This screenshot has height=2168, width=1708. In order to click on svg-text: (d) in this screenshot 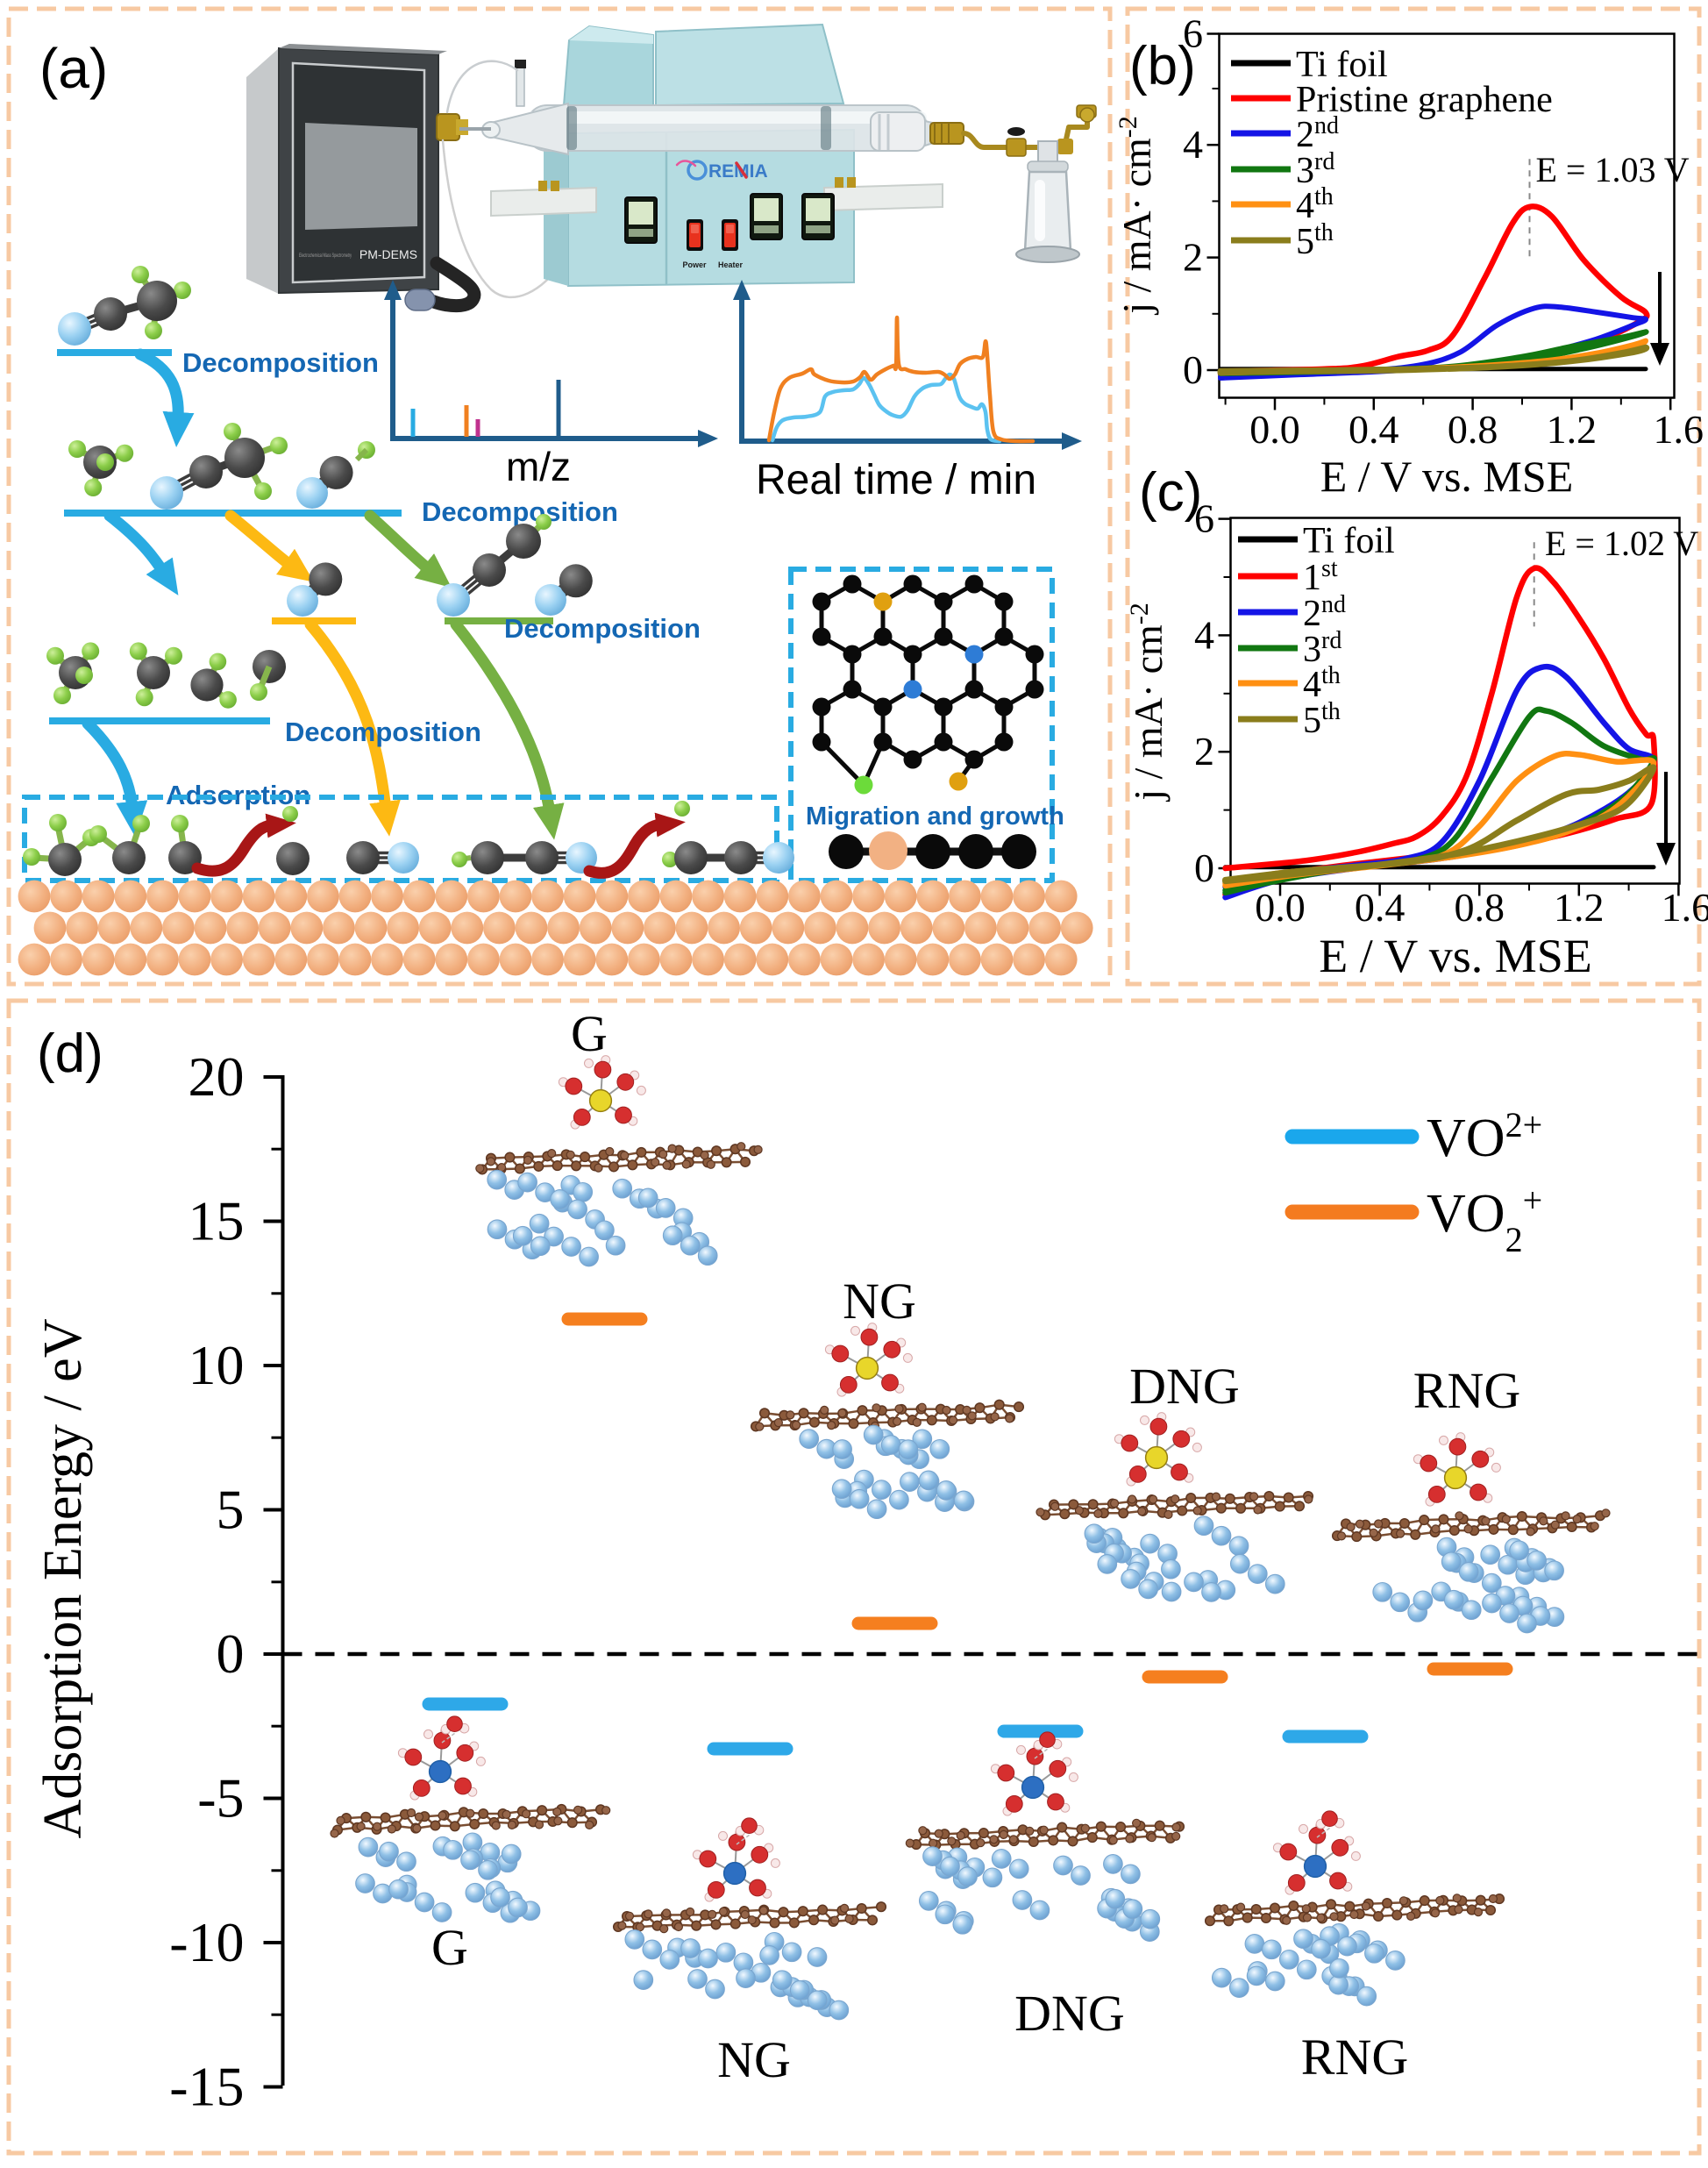, I will do `click(70, 1054)`.